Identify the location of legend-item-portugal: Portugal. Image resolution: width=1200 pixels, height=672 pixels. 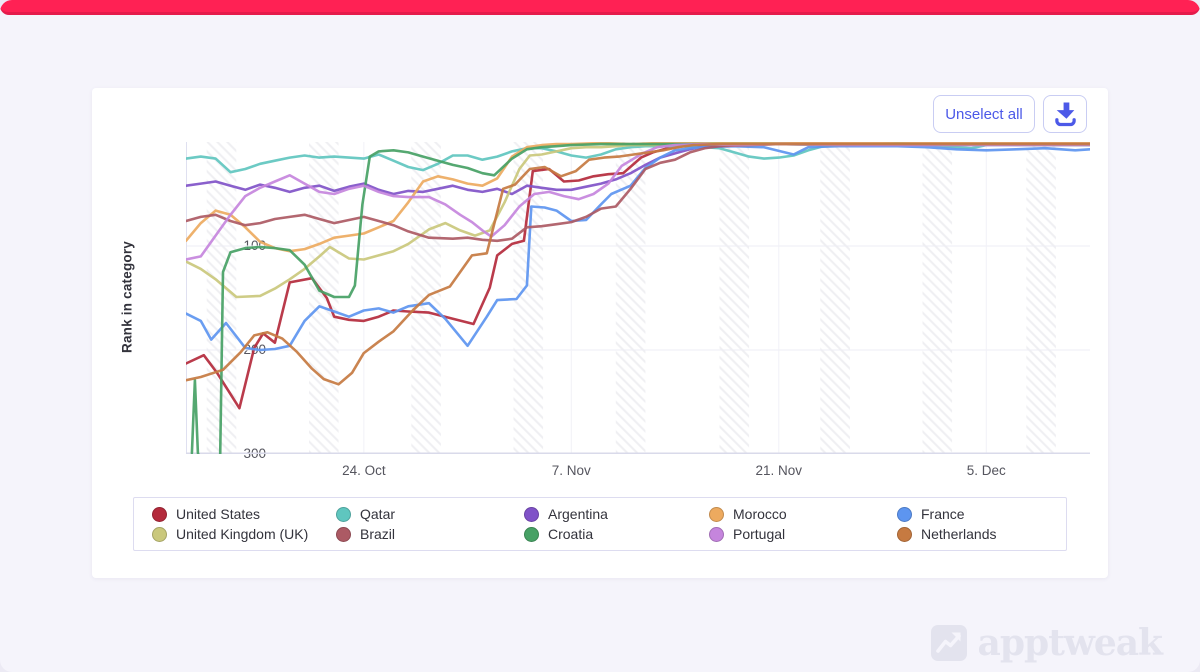
(803, 534).